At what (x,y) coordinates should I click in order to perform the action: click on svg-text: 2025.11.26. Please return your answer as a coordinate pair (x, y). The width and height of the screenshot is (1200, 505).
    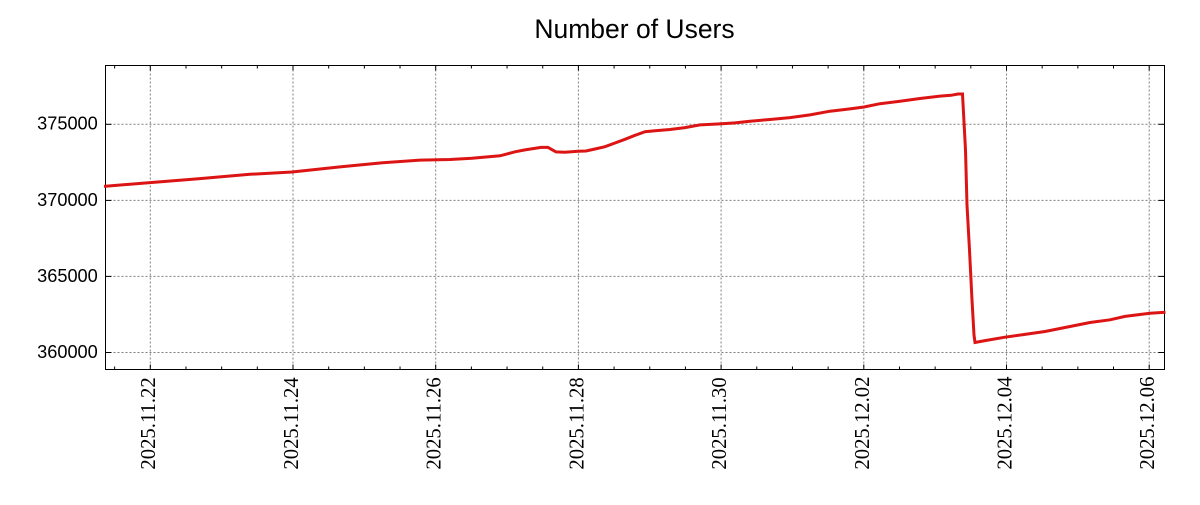
    Looking at the image, I should click on (435, 423).